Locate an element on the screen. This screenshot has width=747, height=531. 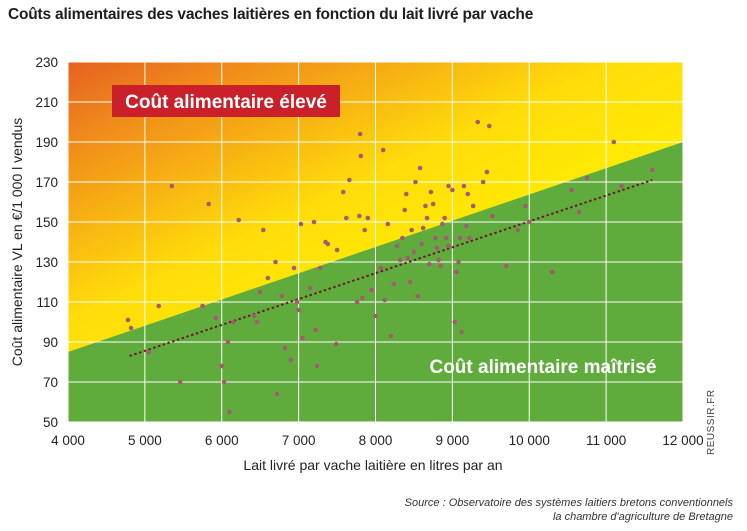
y-tick-label: 130 is located at coordinates (46, 262).